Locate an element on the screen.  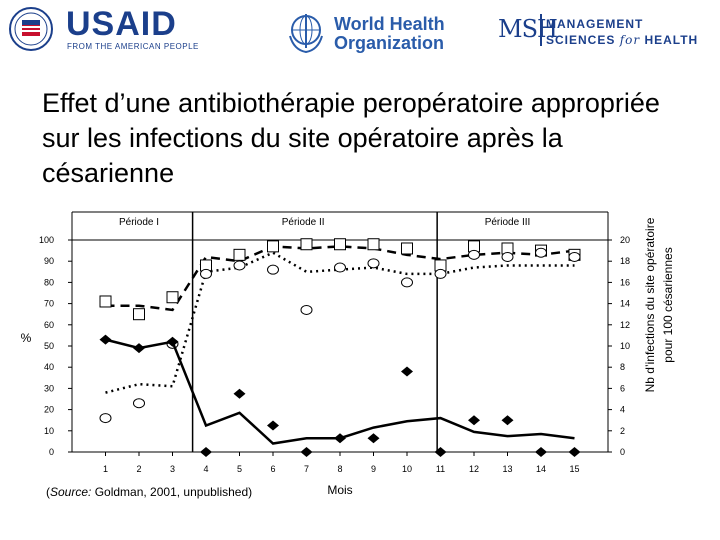
msh-line2-italic: for is located at coordinates (630, 40).